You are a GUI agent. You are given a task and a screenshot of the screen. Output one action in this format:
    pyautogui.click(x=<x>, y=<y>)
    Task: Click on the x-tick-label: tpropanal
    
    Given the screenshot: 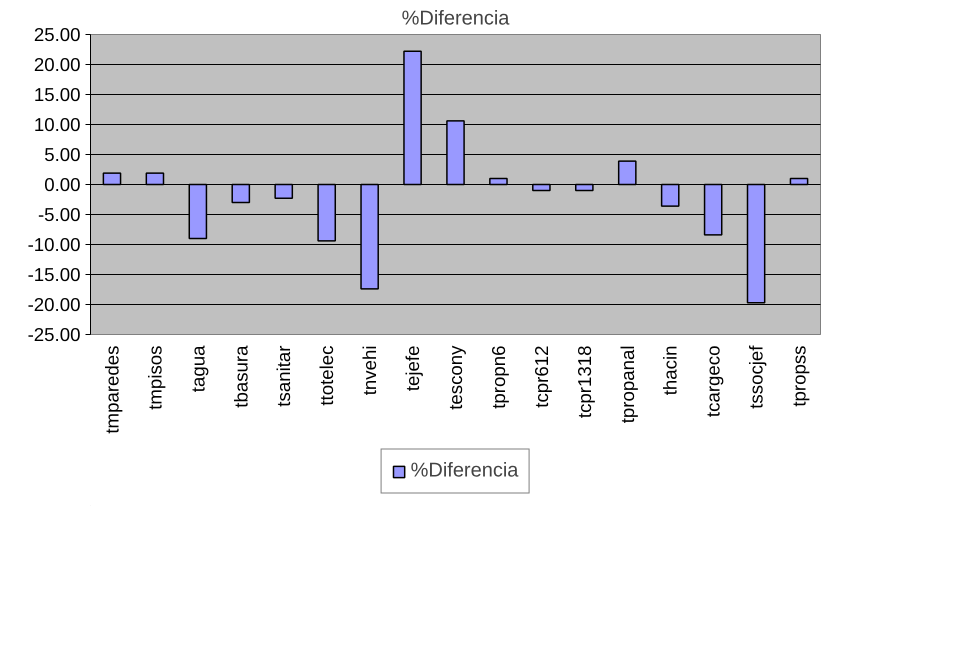 What is the action you would take?
    pyautogui.click(x=627, y=385)
    